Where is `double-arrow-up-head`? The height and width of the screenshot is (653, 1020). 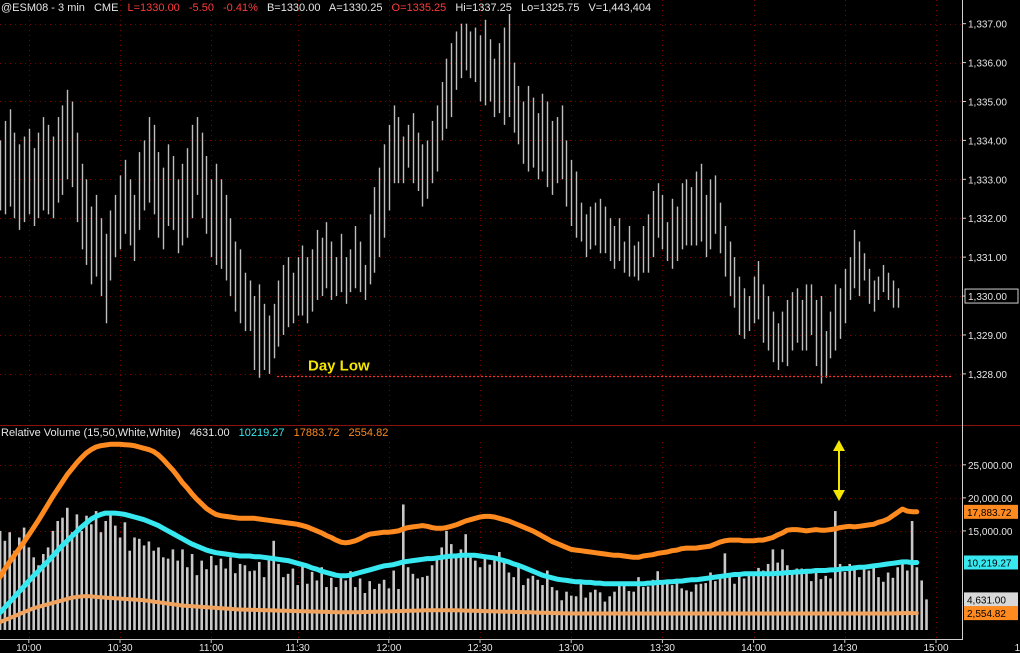 double-arrow-up-head is located at coordinates (839, 445).